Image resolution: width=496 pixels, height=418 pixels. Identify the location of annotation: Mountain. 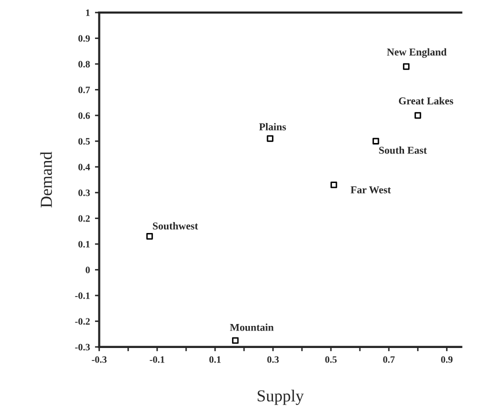
(252, 327).